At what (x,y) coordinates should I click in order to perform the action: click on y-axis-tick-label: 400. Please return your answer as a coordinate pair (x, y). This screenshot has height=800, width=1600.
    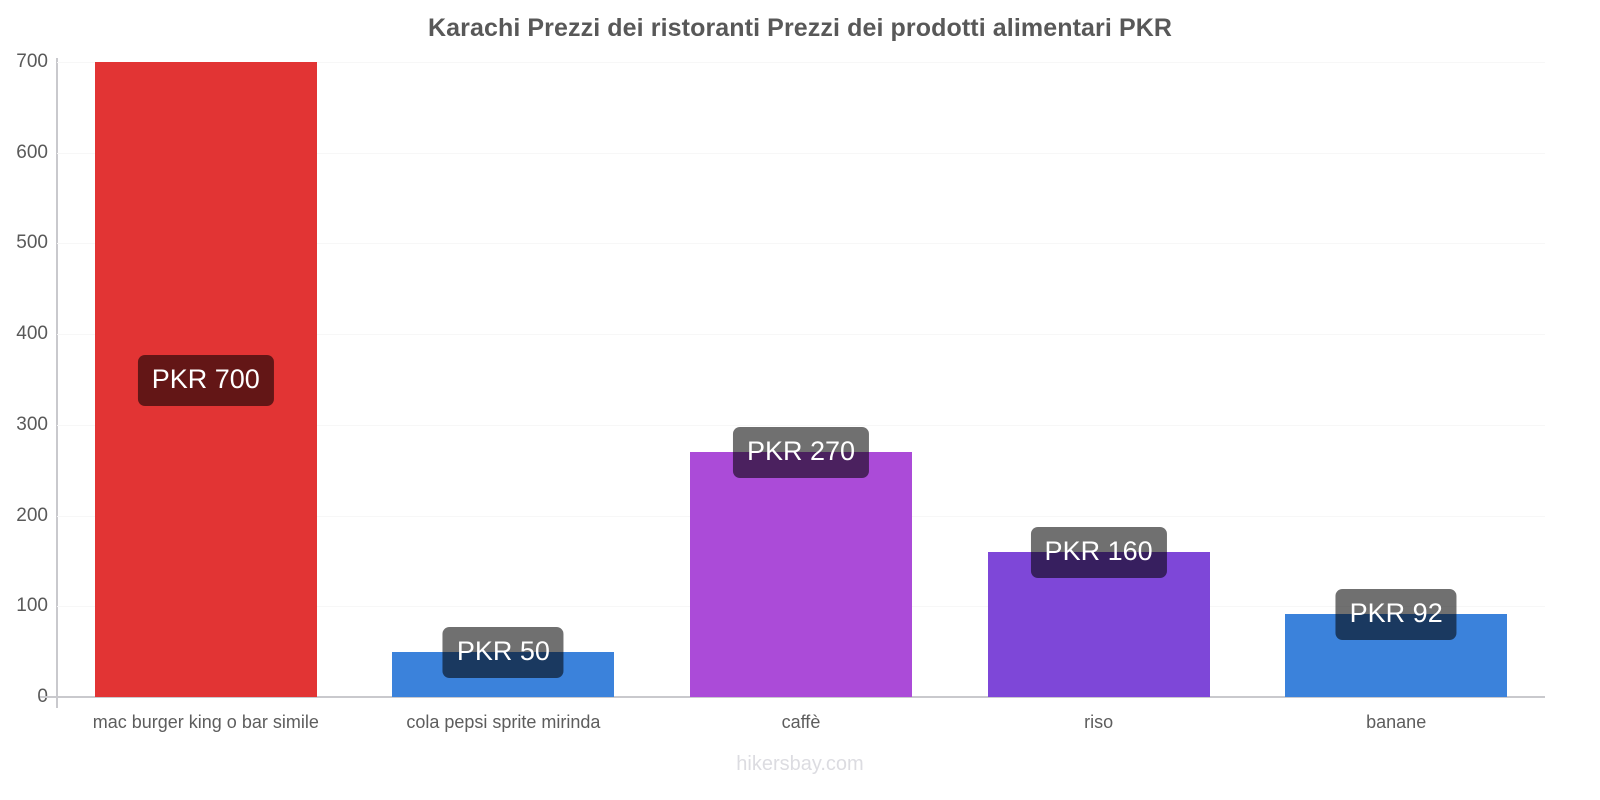
    Looking at the image, I should click on (32, 334).